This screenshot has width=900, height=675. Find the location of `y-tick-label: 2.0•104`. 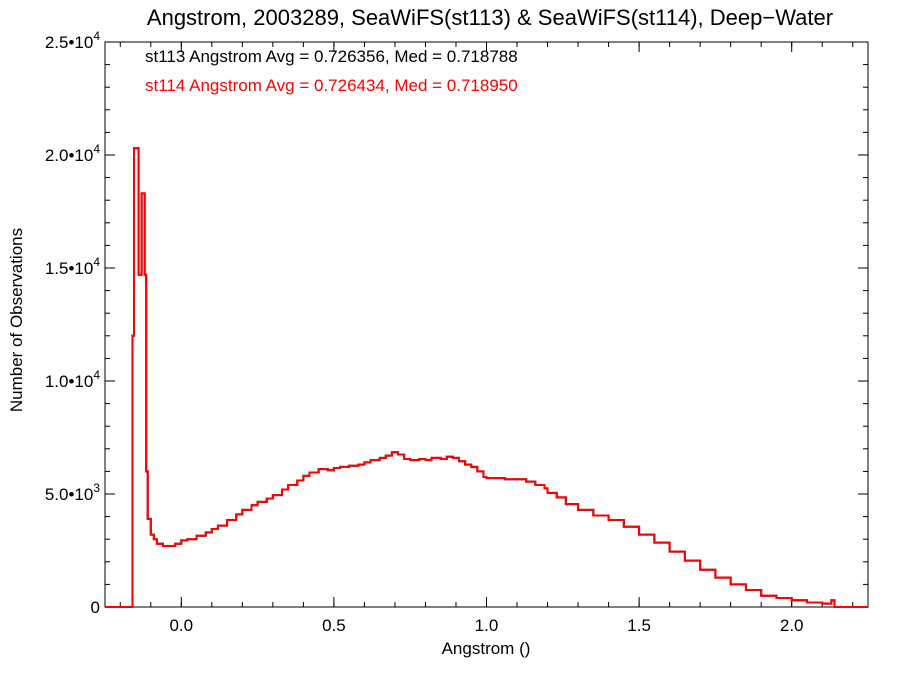

y-tick-label: 2.0•104 is located at coordinates (73, 153).